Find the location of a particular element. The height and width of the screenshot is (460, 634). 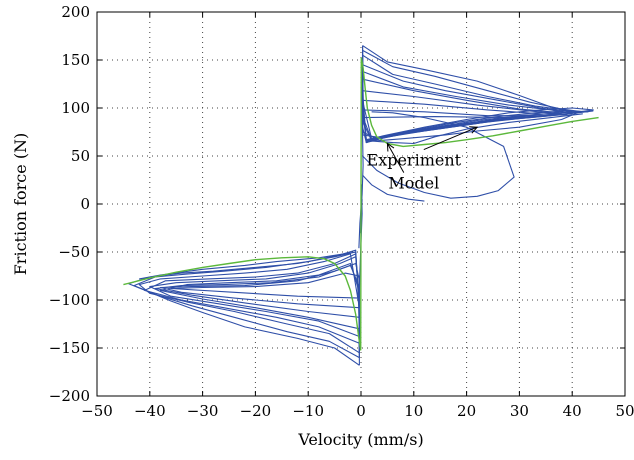

x-tick-label: 20 is located at coordinates (466, 411).